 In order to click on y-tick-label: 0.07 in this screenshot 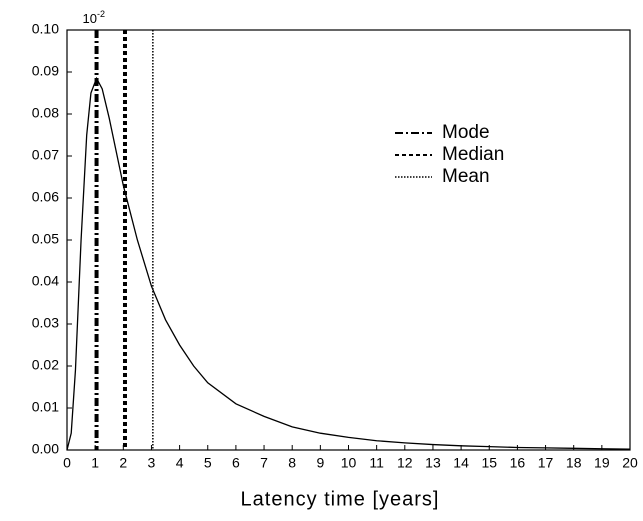, I will do `click(45, 155)`.